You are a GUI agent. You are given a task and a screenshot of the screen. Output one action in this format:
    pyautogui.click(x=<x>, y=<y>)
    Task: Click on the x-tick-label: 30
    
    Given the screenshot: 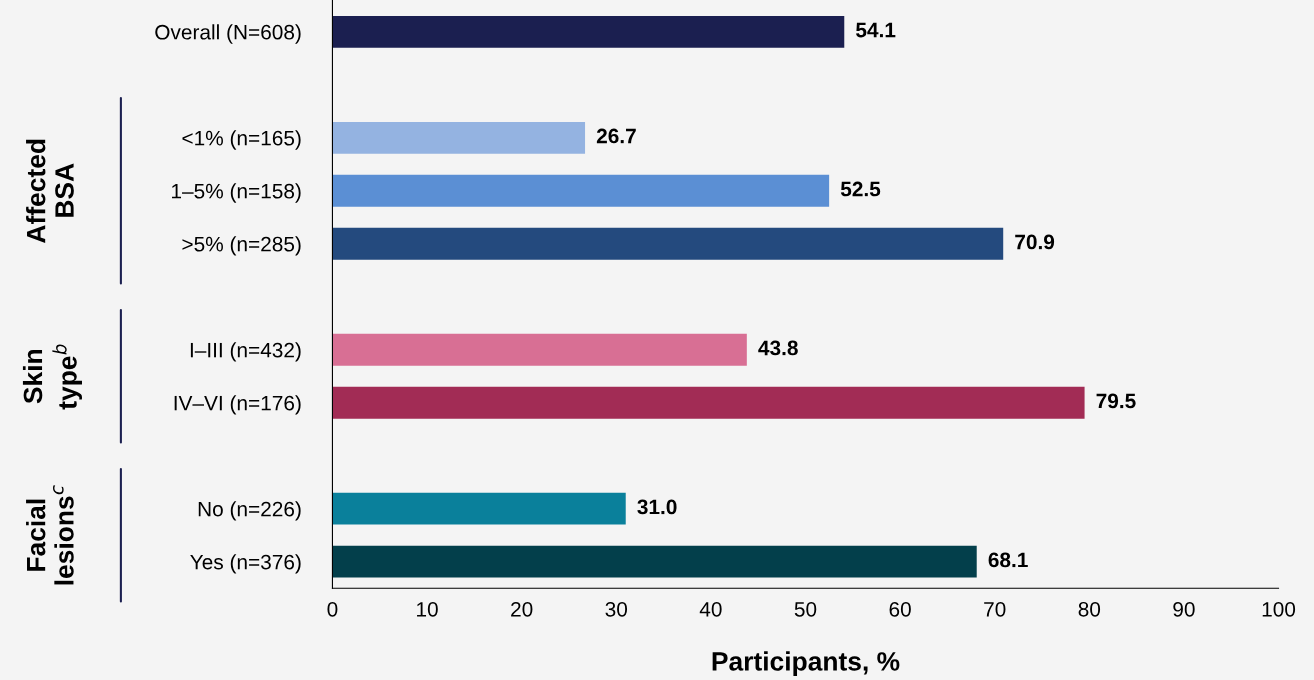 What is the action you would take?
    pyautogui.click(x=616, y=609)
    